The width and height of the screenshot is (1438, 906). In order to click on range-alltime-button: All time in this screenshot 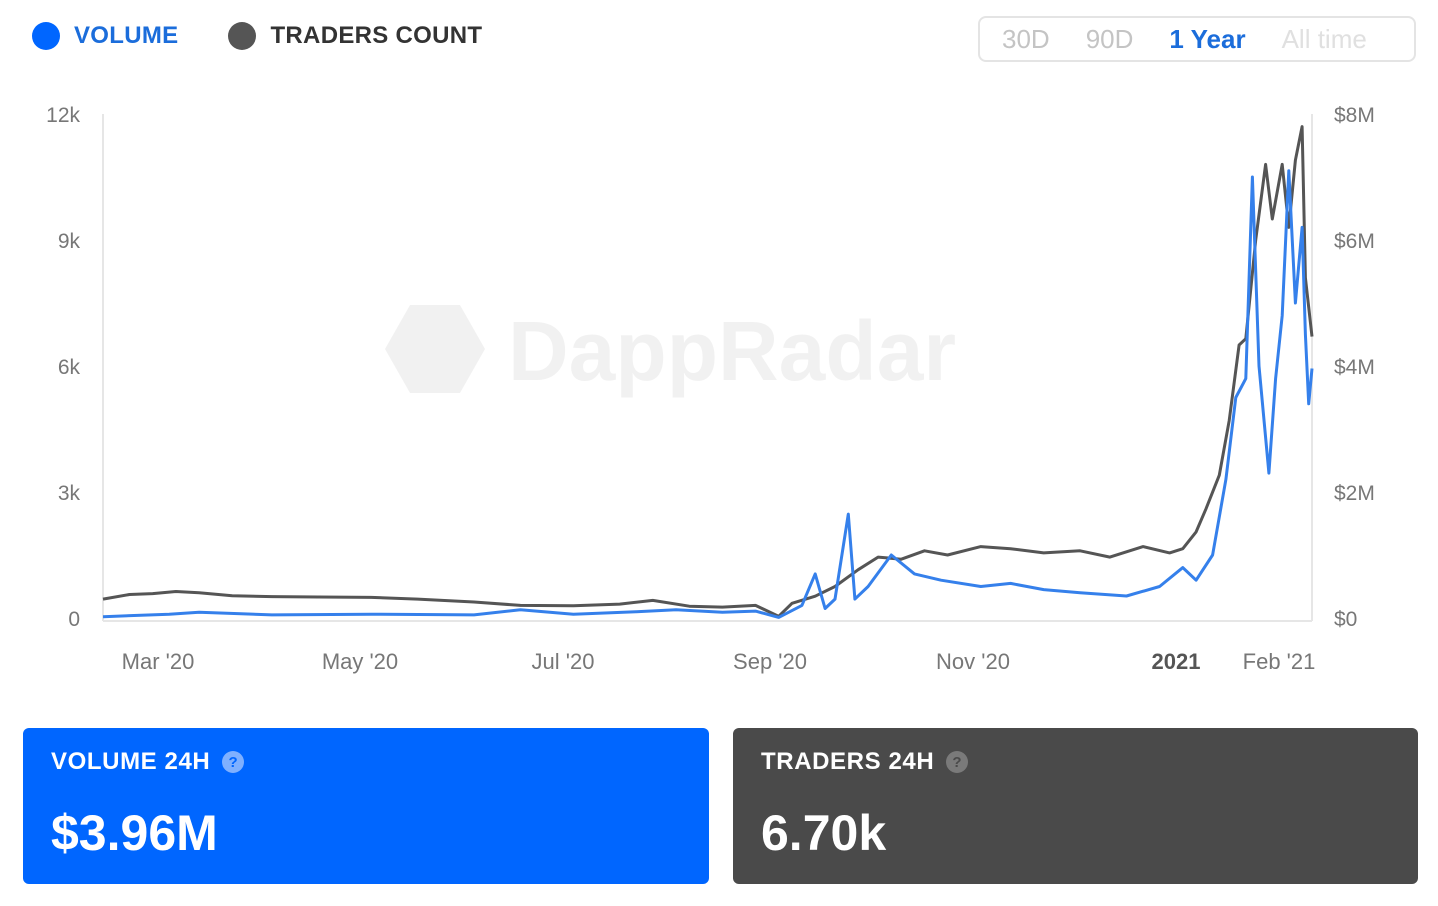, I will do `click(1324, 38)`.